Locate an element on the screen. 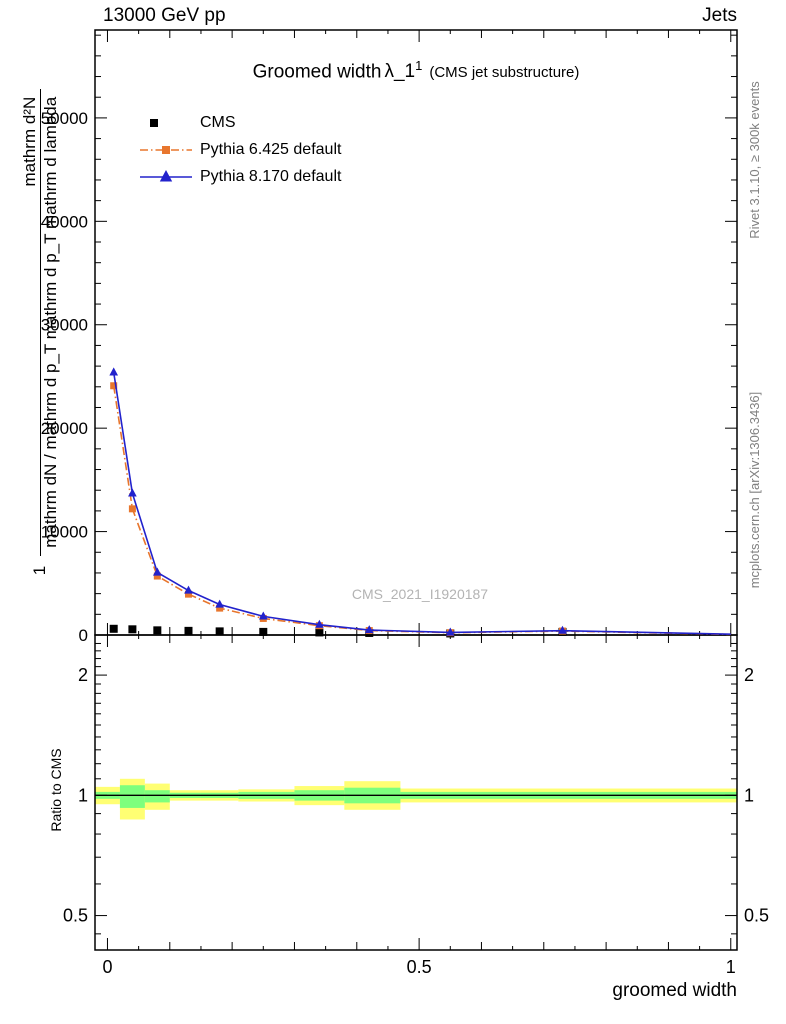 The height and width of the screenshot is (1024, 786). plot-title: Groomed width λ_11 (CMS jet substructure) is located at coordinates (416, 70).